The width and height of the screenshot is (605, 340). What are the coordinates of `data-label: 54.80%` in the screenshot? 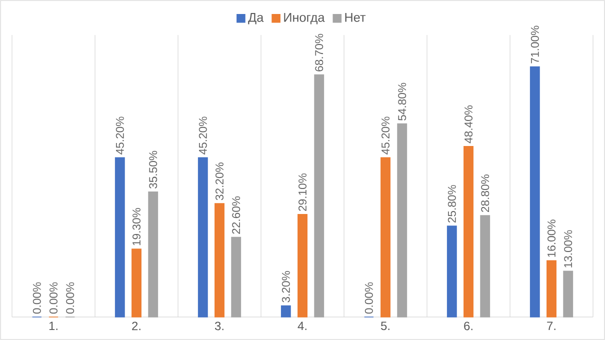 It's located at (402, 101).